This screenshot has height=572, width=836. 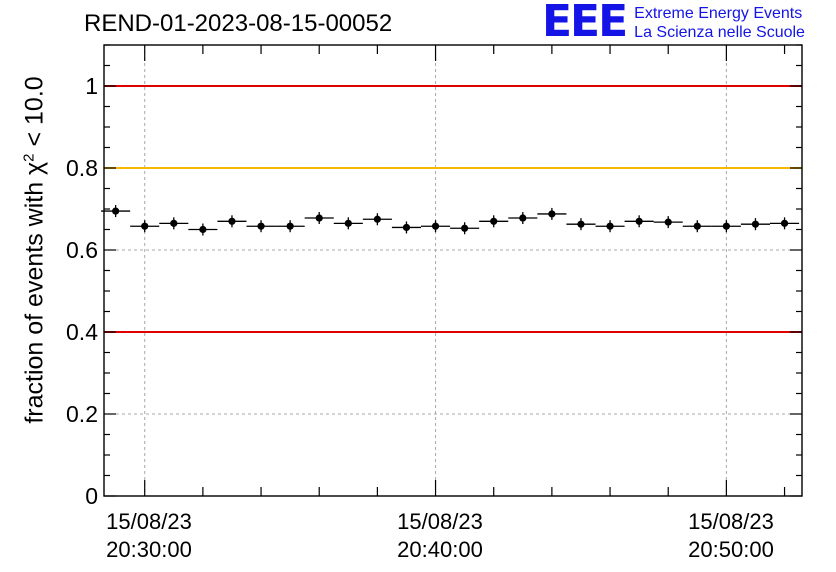 I want to click on y-axis-label: fraction of events with χ2 < 10.0, so click(x=34, y=249).